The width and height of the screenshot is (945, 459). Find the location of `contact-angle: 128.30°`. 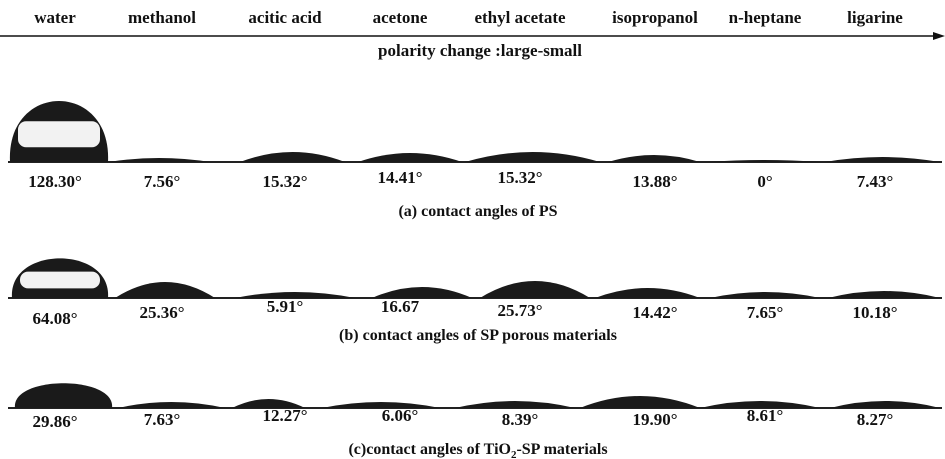

contact-angle: 128.30° is located at coordinates (55, 181).